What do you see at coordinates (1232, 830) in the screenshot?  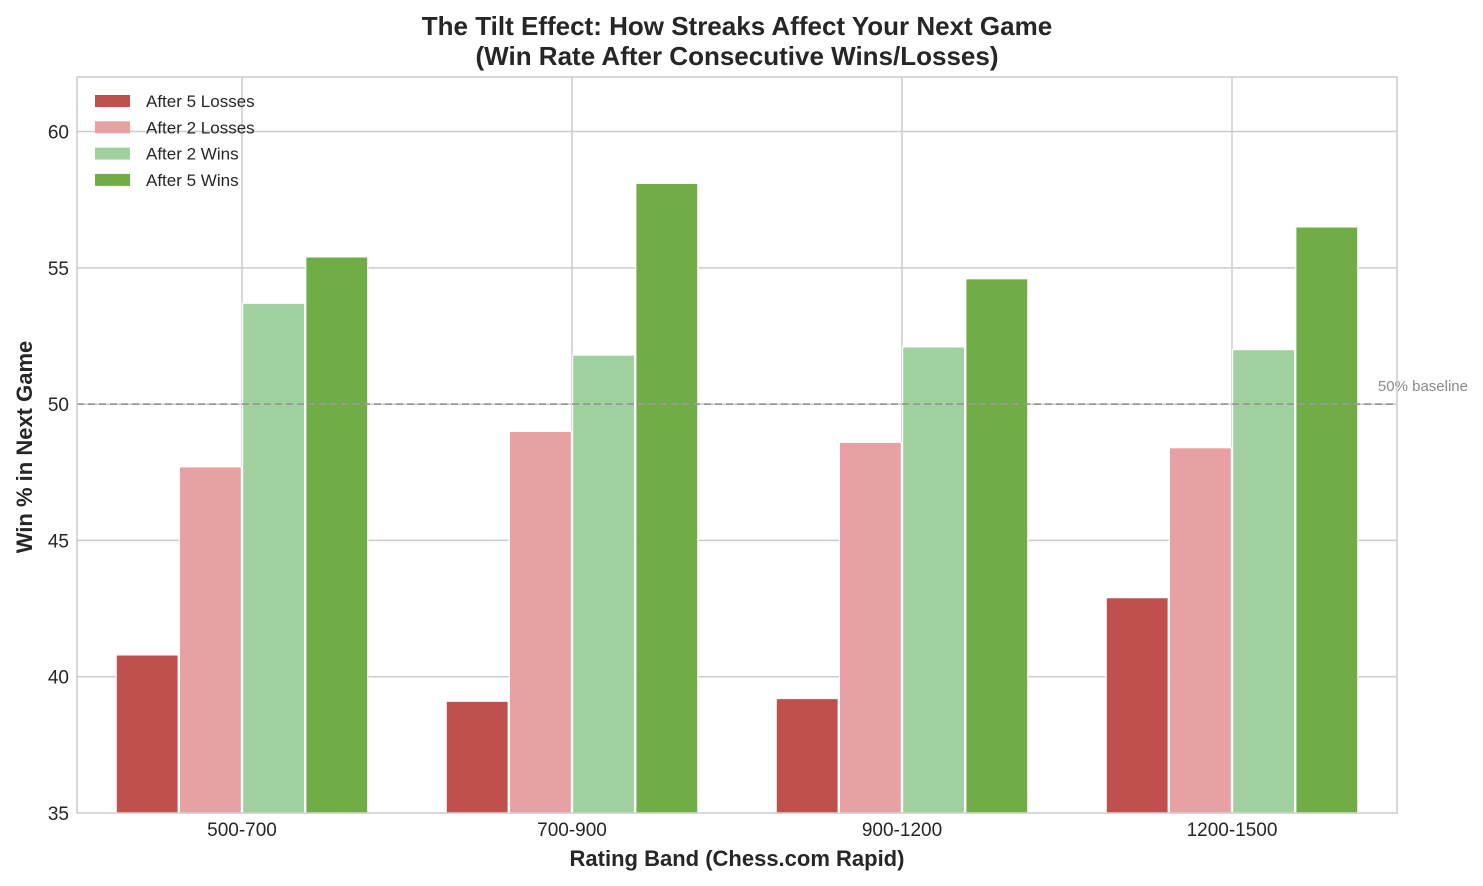 I see `x-tick-label: 1200-1500` at bounding box center [1232, 830].